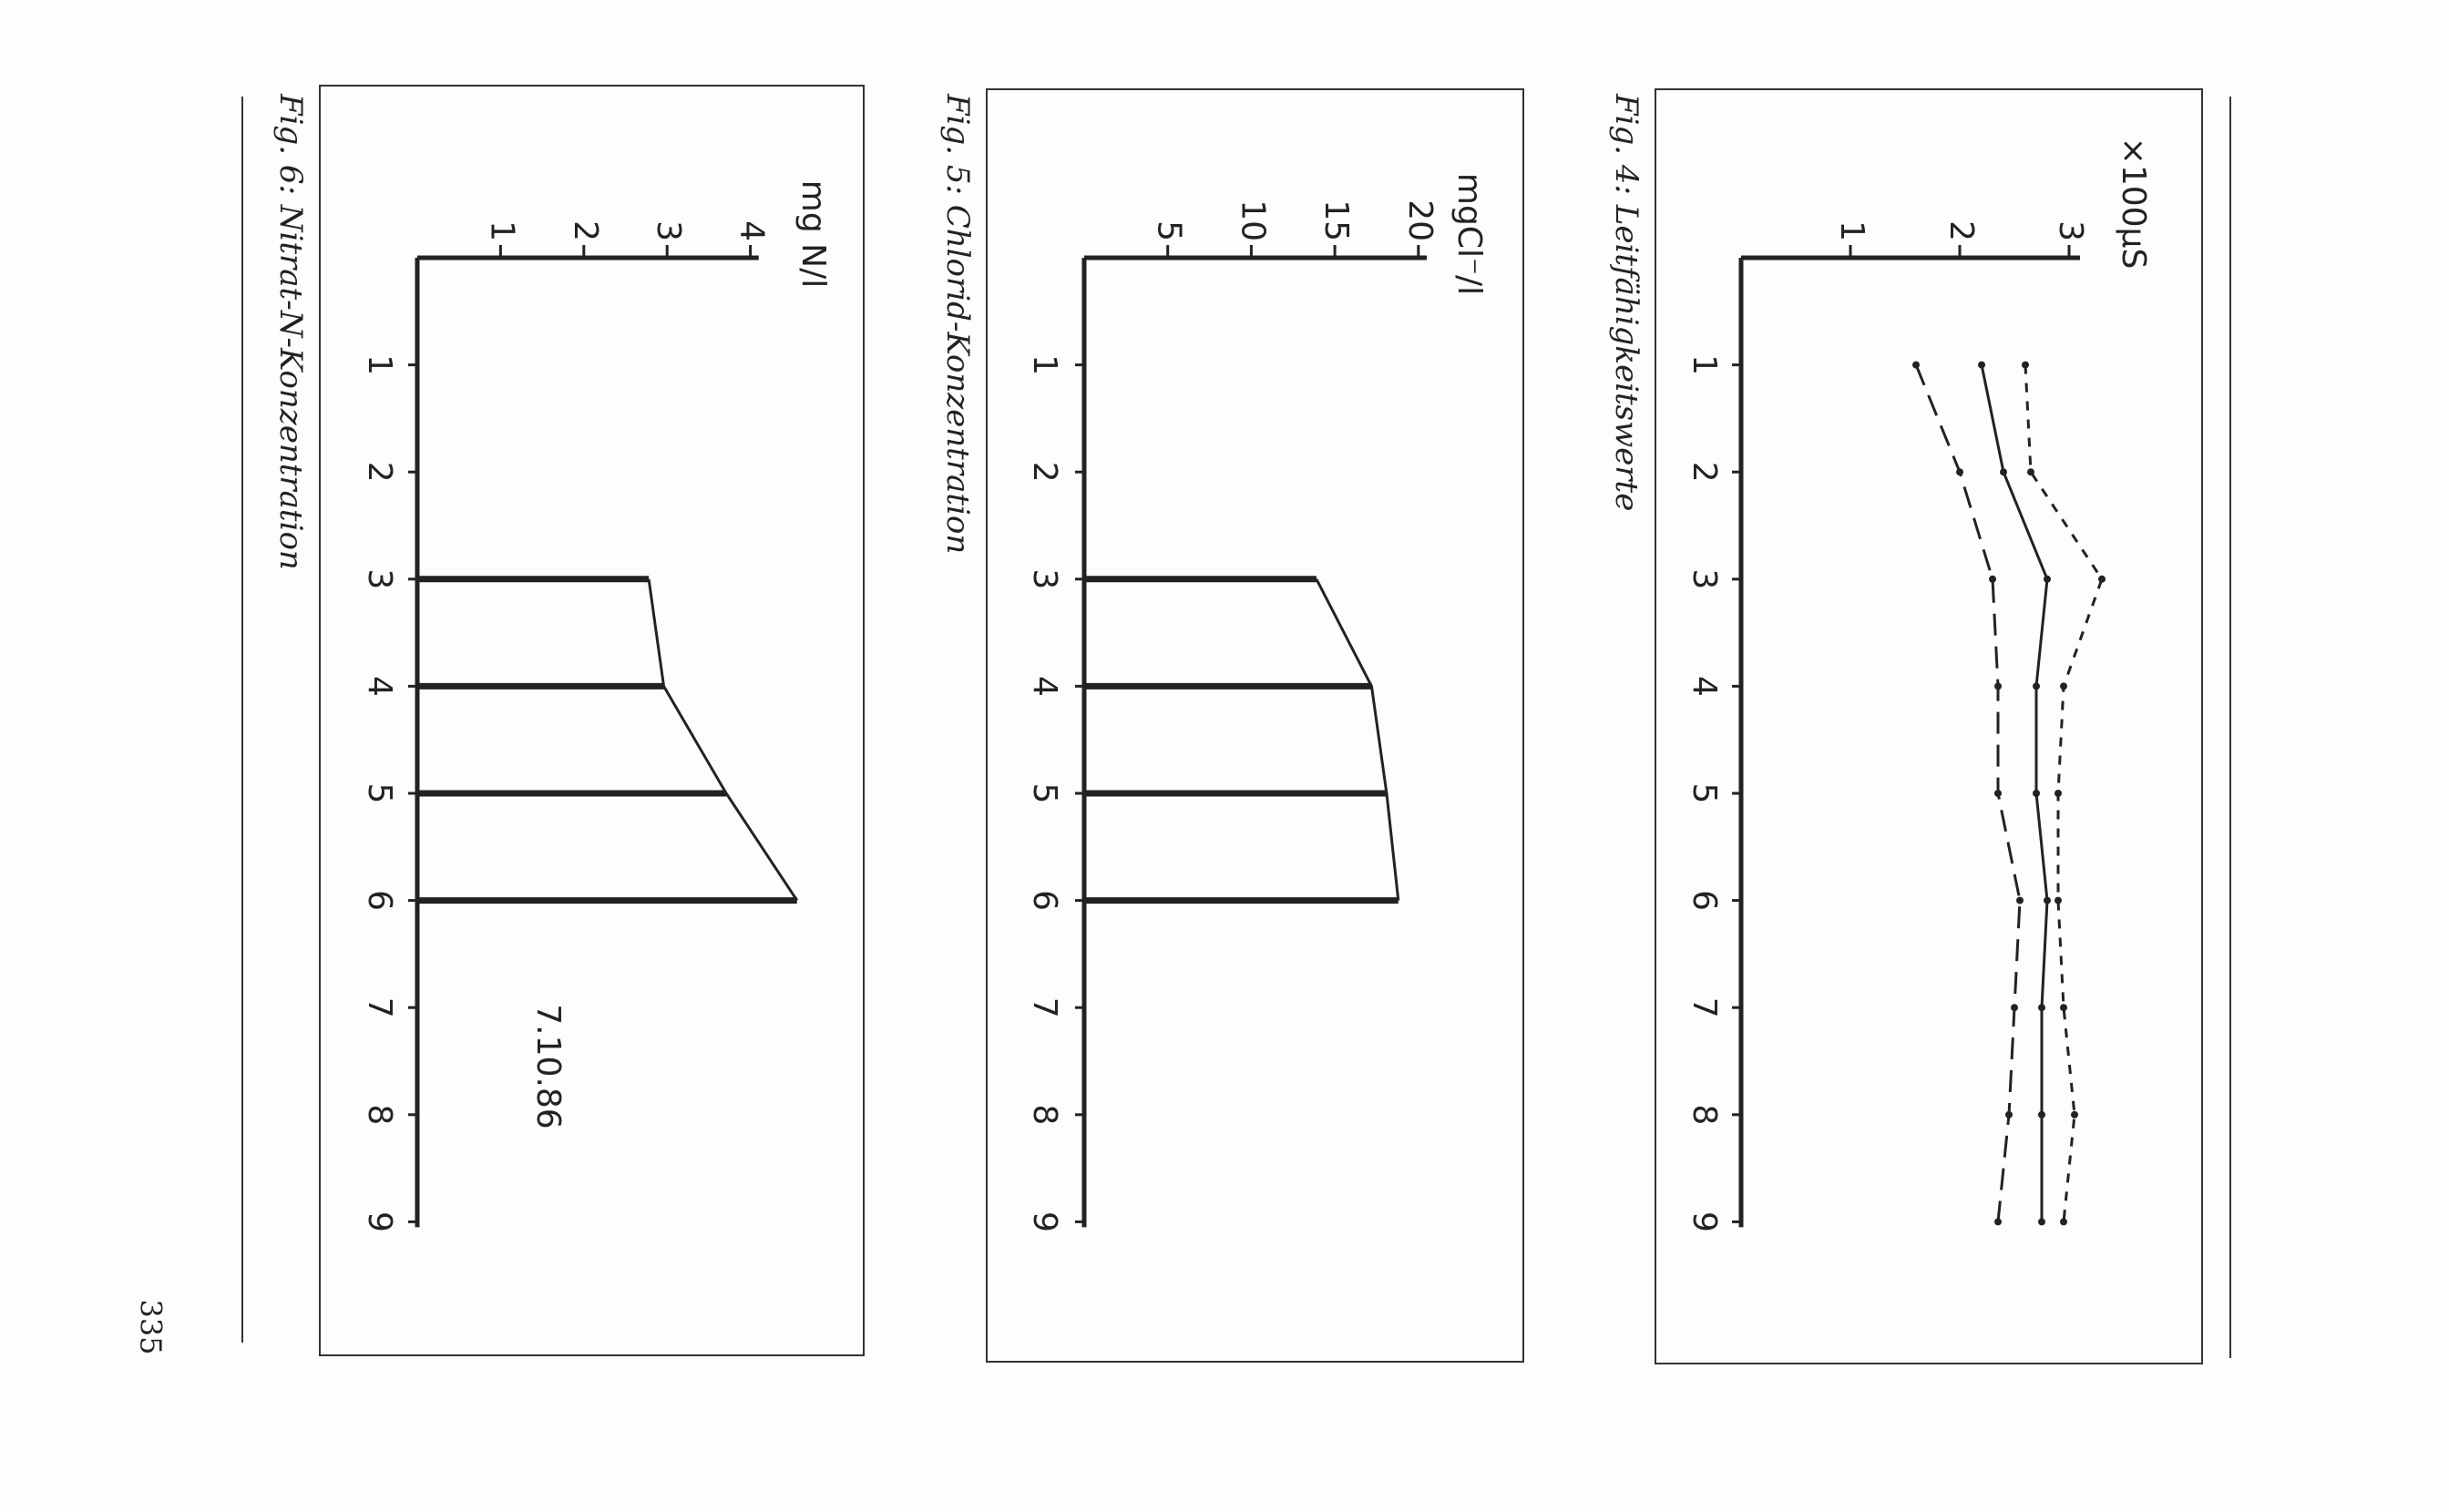  Describe the element at coordinates (2133, 204) in the screenshot. I see `axis-label: ×100µS` at that location.